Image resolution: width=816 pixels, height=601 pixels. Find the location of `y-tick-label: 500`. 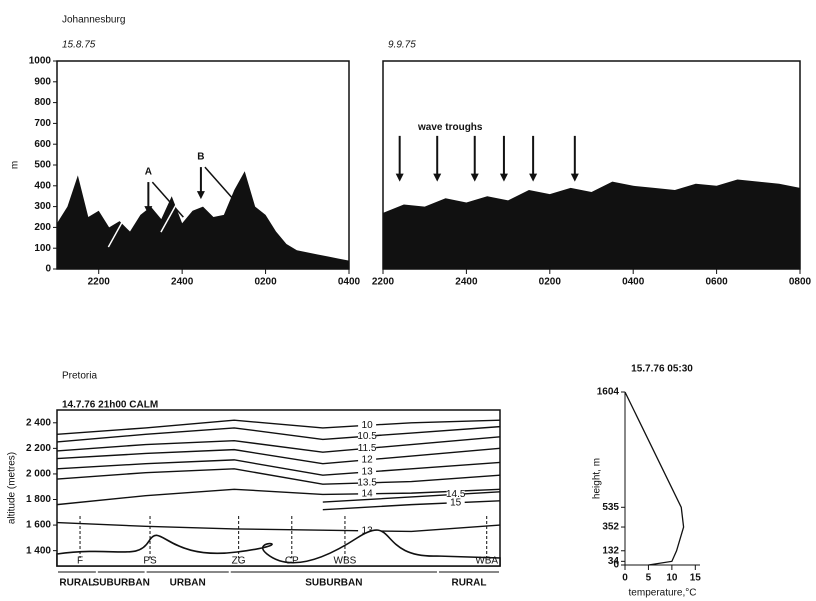

y-tick-label: 500 is located at coordinates (42, 165).